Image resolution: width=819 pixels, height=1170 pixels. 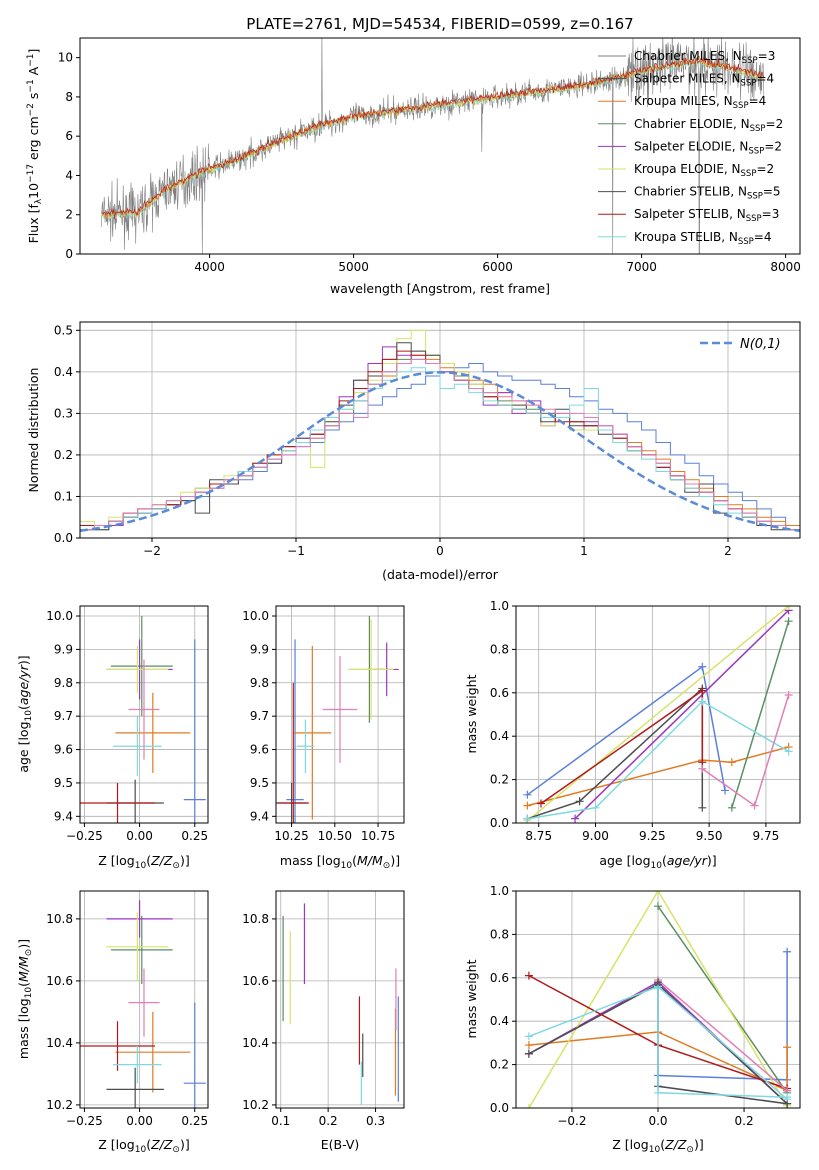 I want to click on legend-label: Salpeter STELIB, NSSP=3, so click(x=706, y=215).